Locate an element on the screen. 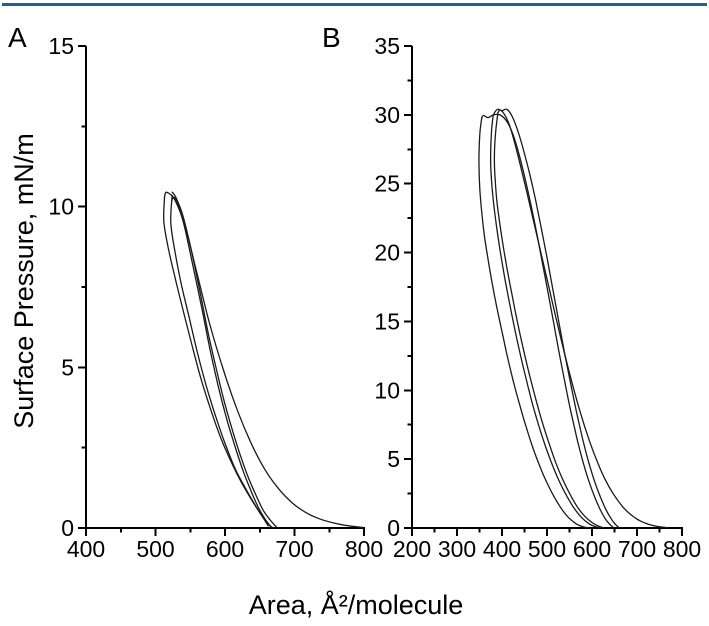 This screenshot has width=709, height=626. panel-a-x-tick-label: 500 is located at coordinates (155, 549).